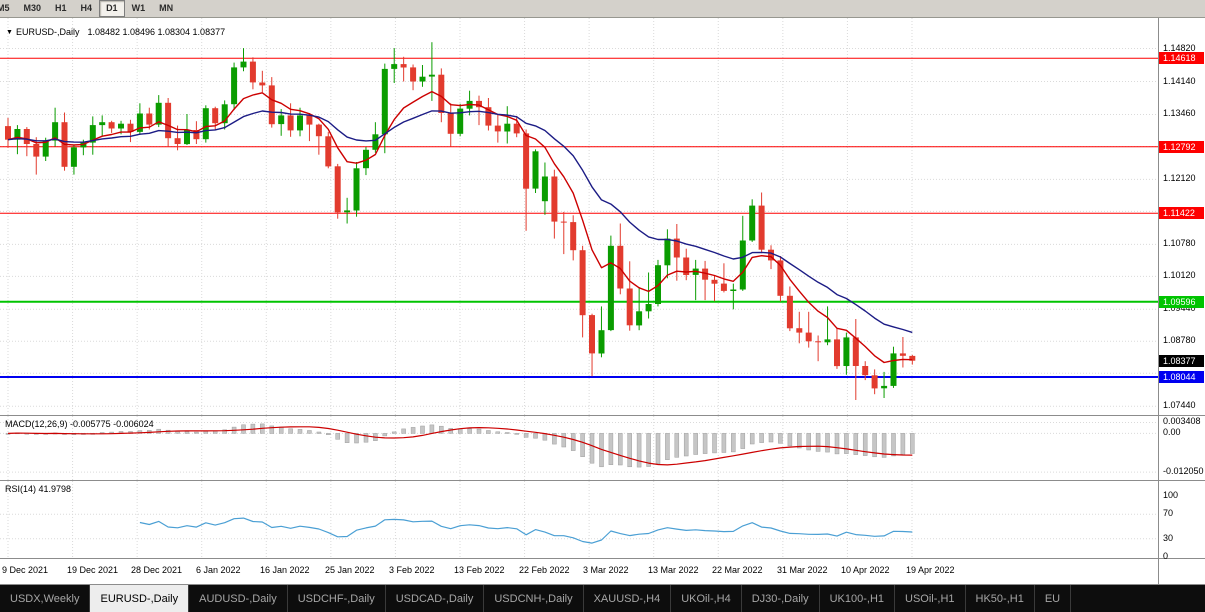 This screenshot has height=612, width=1205. What do you see at coordinates (9, 32) in the screenshot?
I see `symbol-dropdown-icon: ▼` at bounding box center [9, 32].